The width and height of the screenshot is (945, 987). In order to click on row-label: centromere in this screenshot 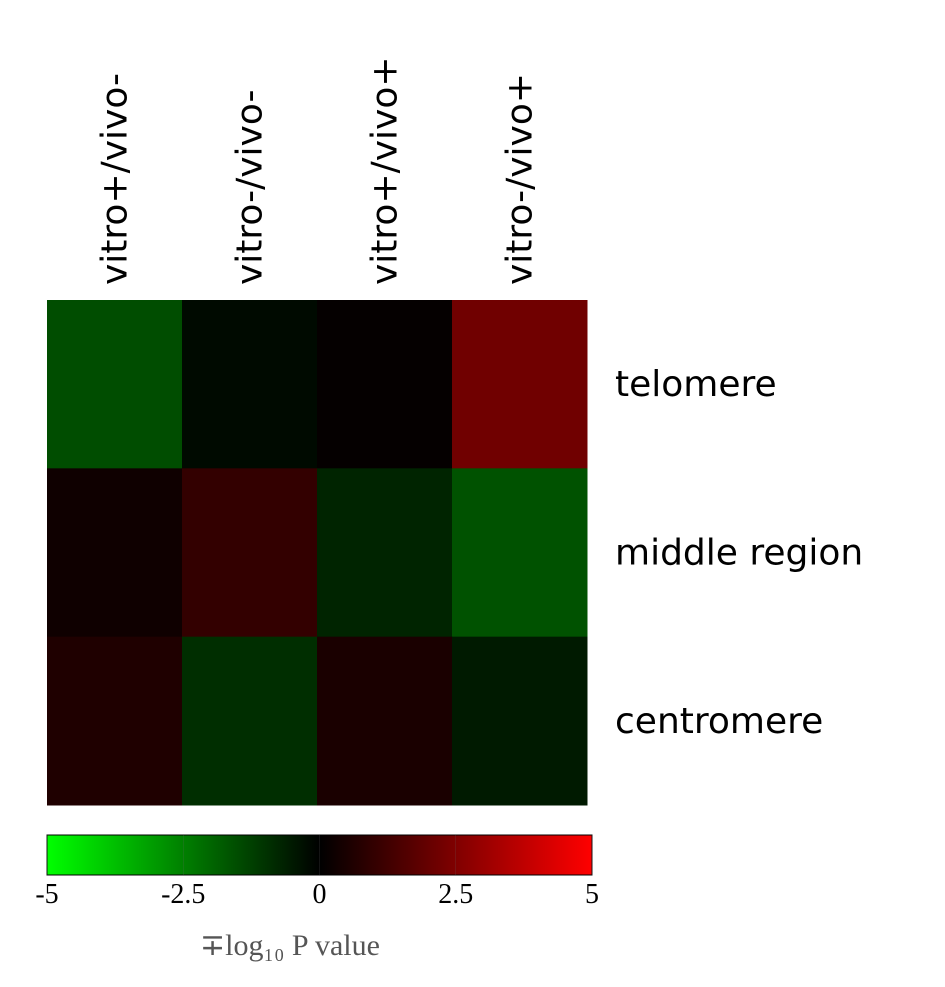, I will do `click(719, 721)`.